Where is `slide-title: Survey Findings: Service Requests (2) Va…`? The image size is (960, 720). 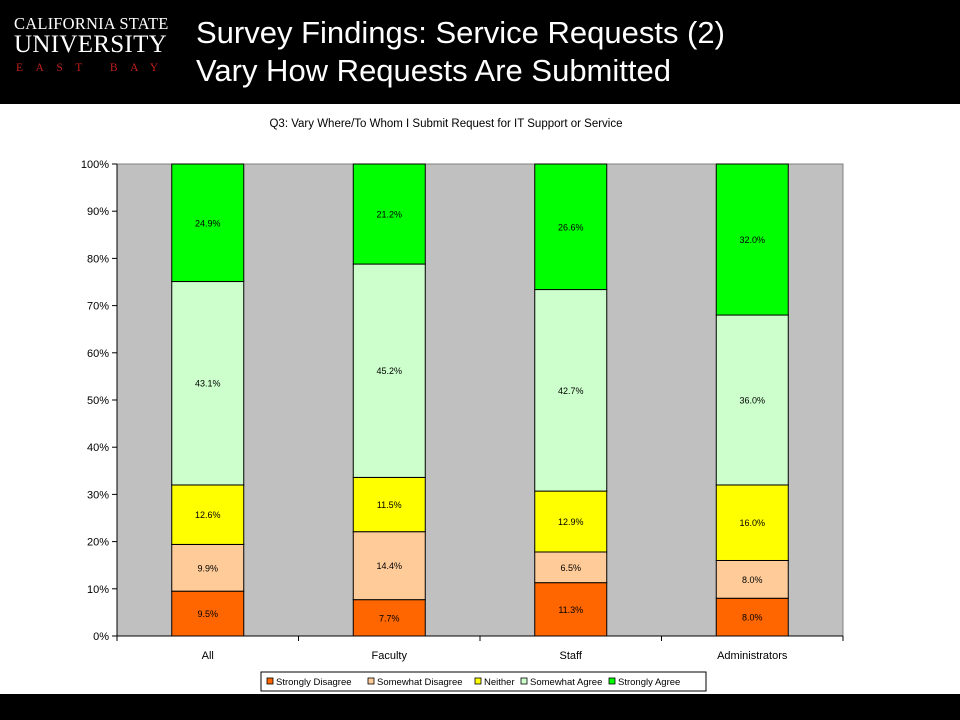 slide-title: Survey Findings: Service Requests (2) Va… is located at coordinates (566, 52).